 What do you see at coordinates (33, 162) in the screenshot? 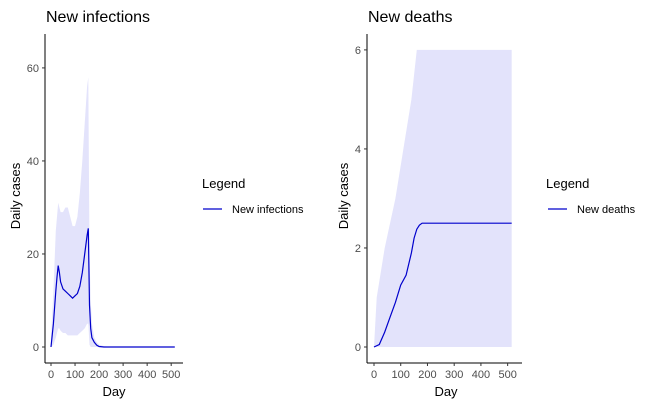
I see `y-tick-label: 40` at bounding box center [33, 162].